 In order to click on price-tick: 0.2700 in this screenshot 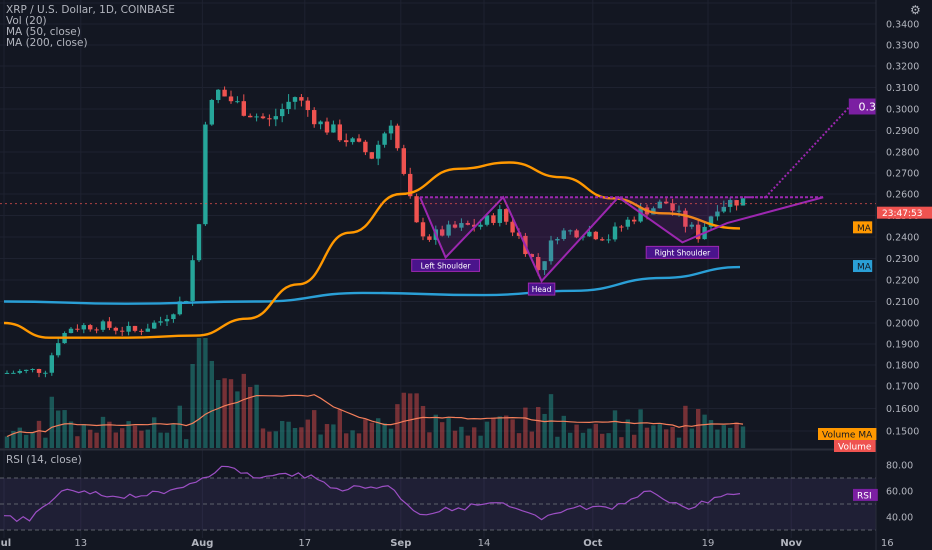, I will do `click(902, 174)`.